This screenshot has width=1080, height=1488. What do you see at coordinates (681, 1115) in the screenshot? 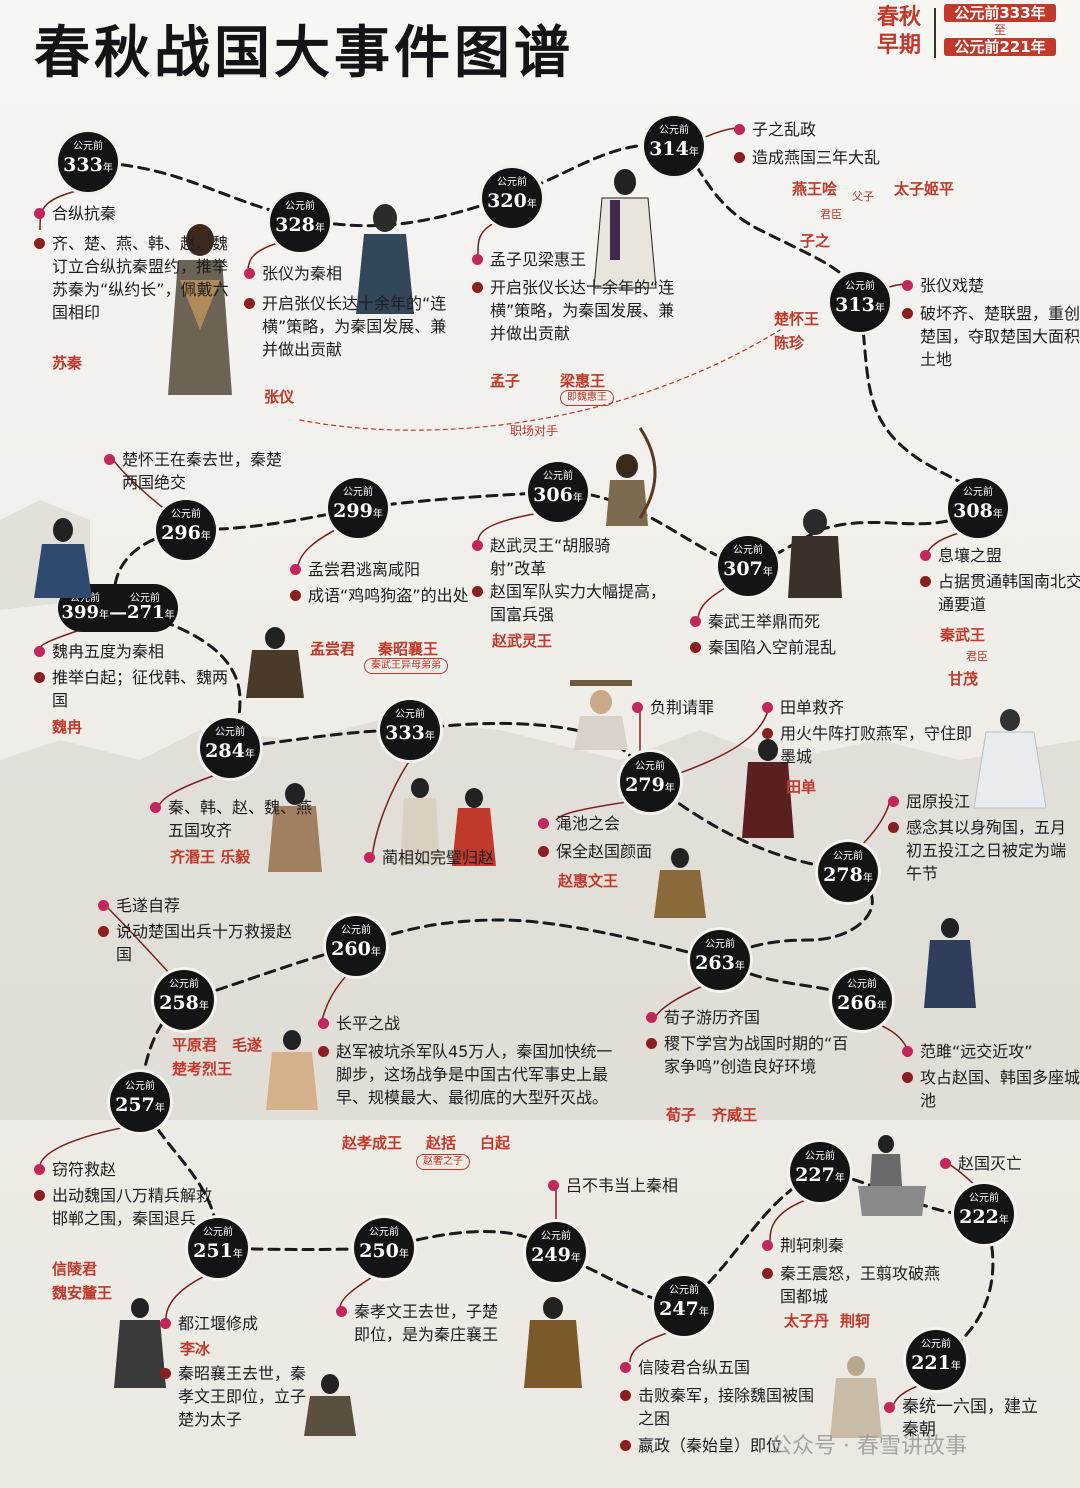
I see `event-263-person-xunzi: 荀子` at bounding box center [681, 1115].